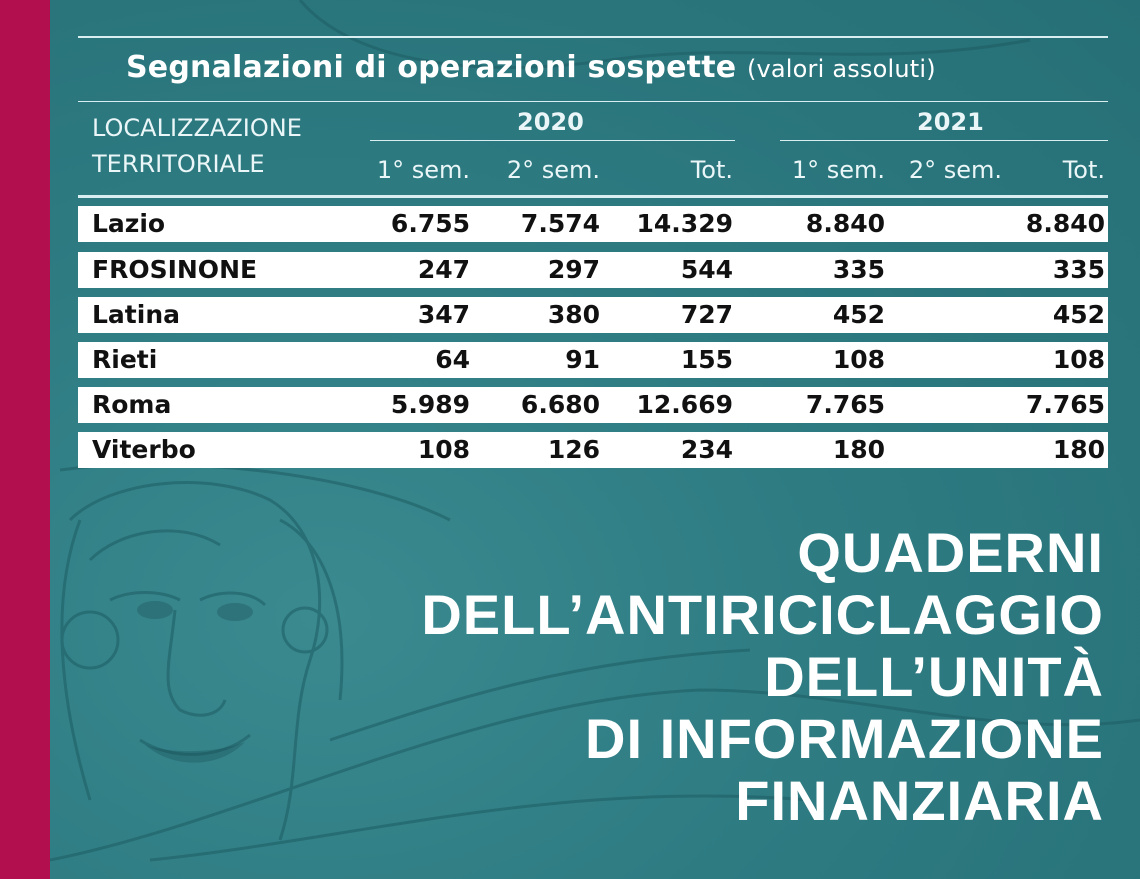 The height and width of the screenshot is (879, 1140). What do you see at coordinates (175, 269) in the screenshot?
I see `row-name: FROSINONE` at bounding box center [175, 269].